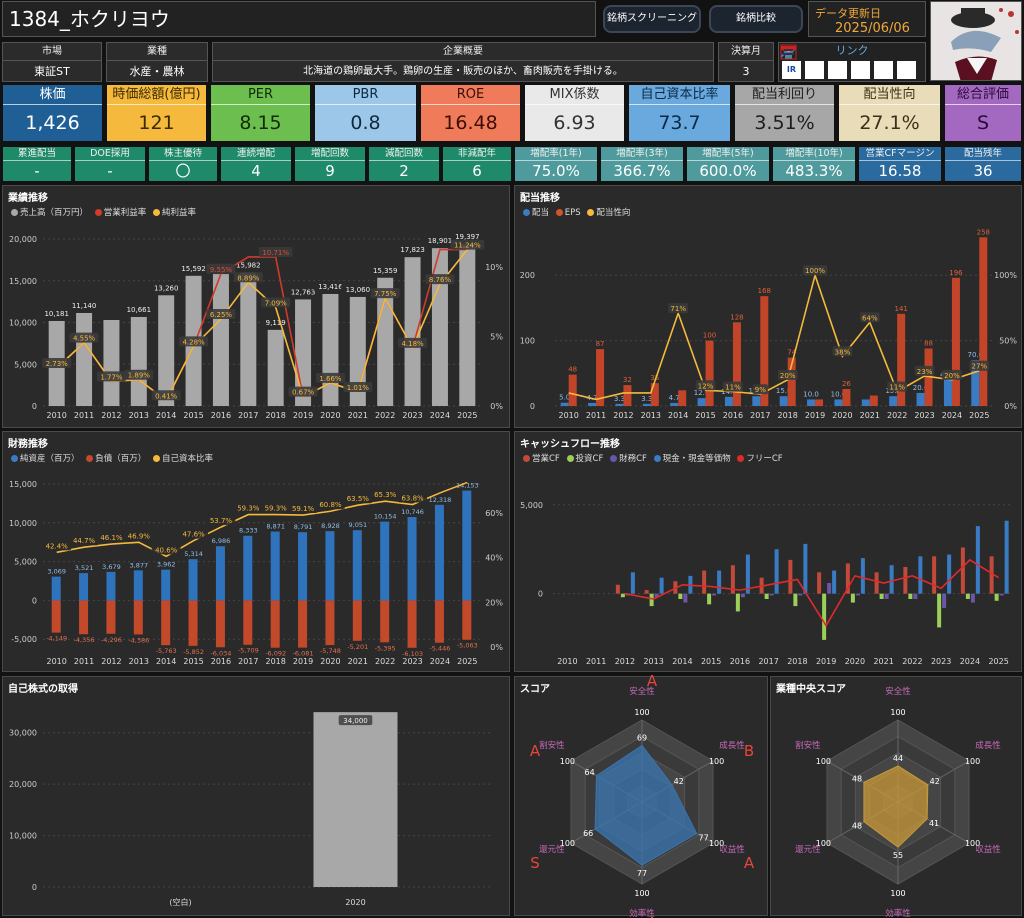 This screenshot has height=918, width=1024. Describe the element at coordinates (574, 123) in the screenshot. I see `kpi-value: 6.93` at that location.